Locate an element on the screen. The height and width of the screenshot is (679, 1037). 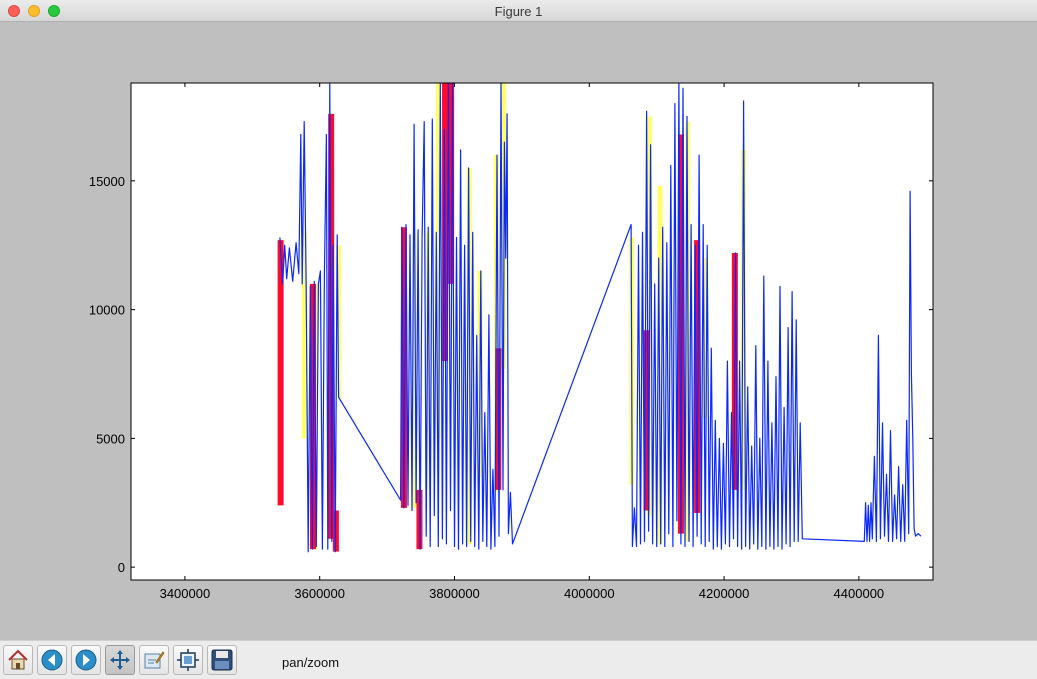
zoom-rect-icon is located at coordinates (154, 660).